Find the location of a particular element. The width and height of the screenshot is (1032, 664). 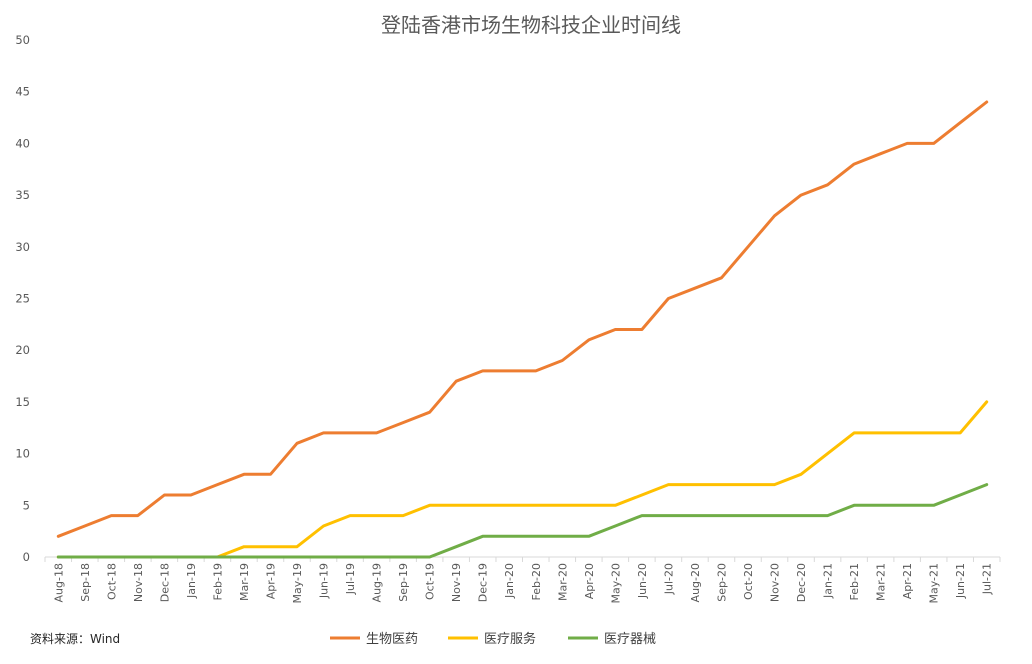

legend-label: 医疗器械 is located at coordinates (630, 639).